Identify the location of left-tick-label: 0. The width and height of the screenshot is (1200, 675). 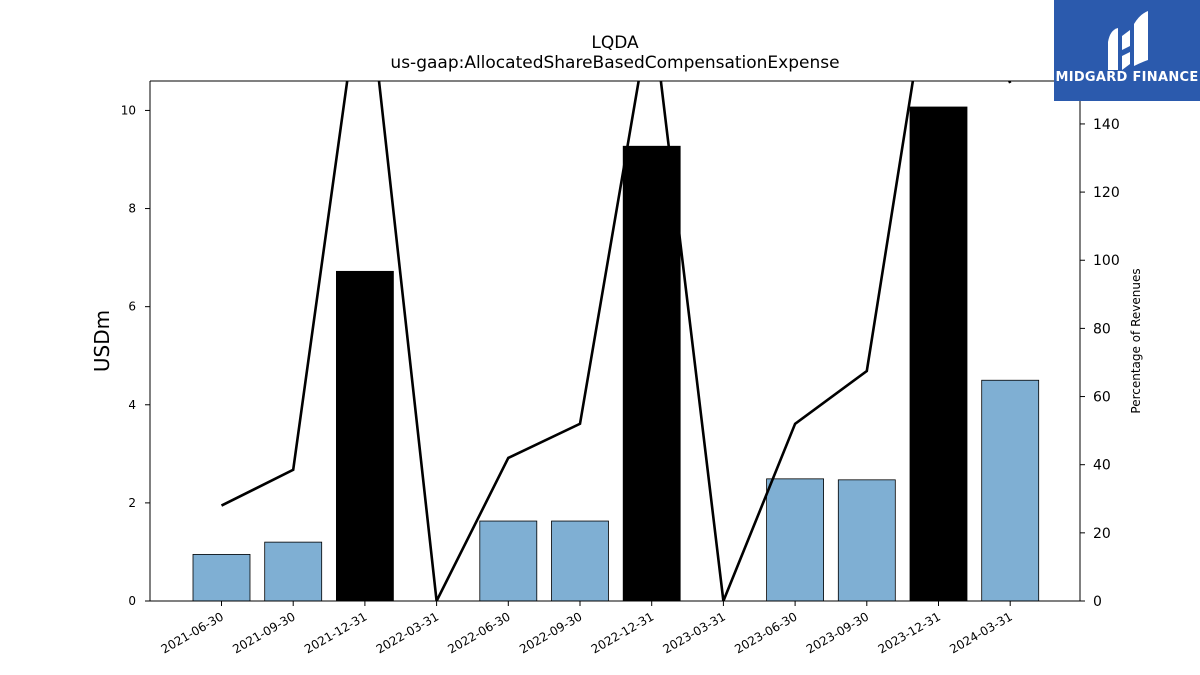
(132, 601).